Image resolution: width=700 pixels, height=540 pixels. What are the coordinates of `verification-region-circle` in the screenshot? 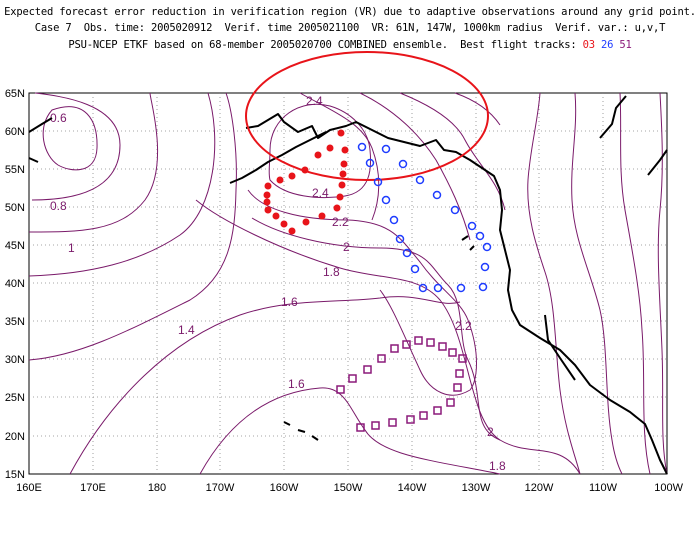 It's located at (367, 116).